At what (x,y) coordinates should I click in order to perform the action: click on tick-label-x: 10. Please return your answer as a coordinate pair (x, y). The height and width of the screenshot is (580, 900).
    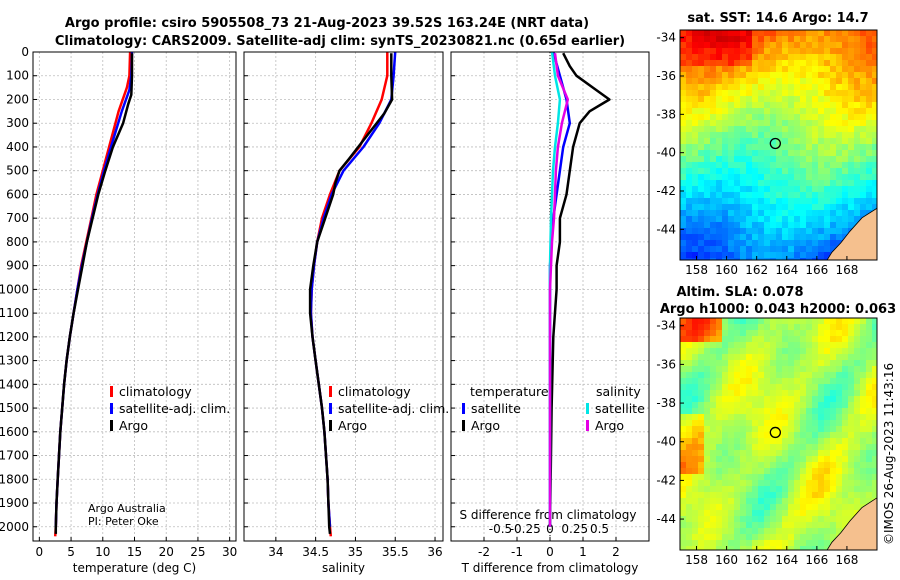
    Looking at the image, I should click on (102, 552).